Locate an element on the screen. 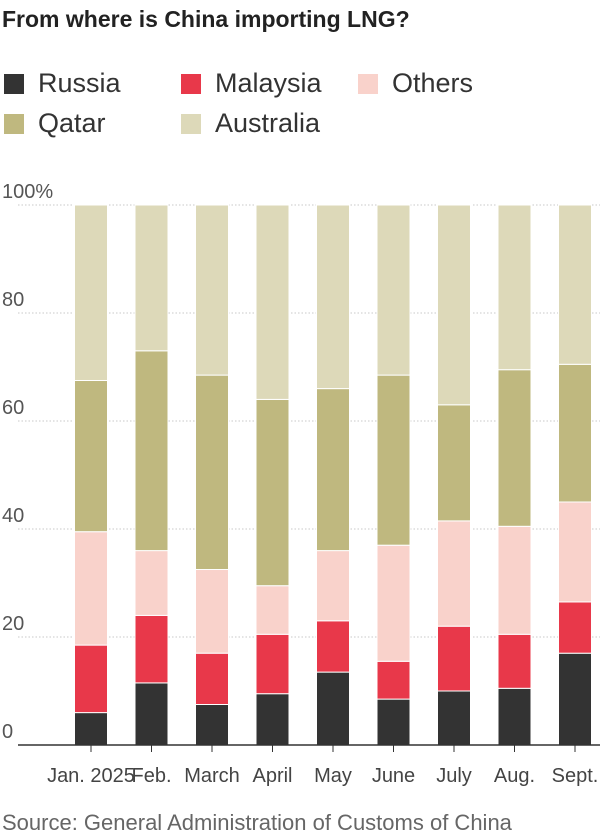  y-tick-label: 20 is located at coordinates (13, 624).